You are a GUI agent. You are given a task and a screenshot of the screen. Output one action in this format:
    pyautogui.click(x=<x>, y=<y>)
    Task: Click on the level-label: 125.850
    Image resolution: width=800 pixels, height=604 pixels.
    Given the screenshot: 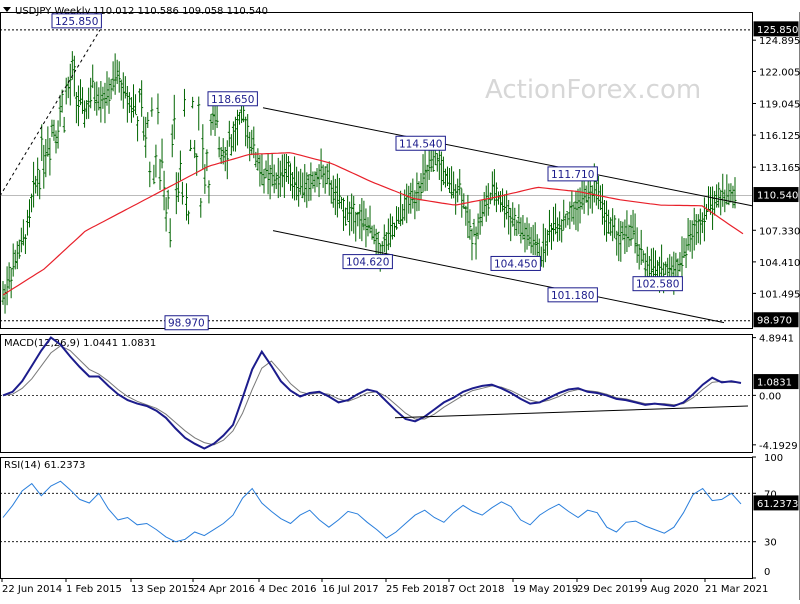 What is the action you would take?
    pyautogui.click(x=76, y=22)
    